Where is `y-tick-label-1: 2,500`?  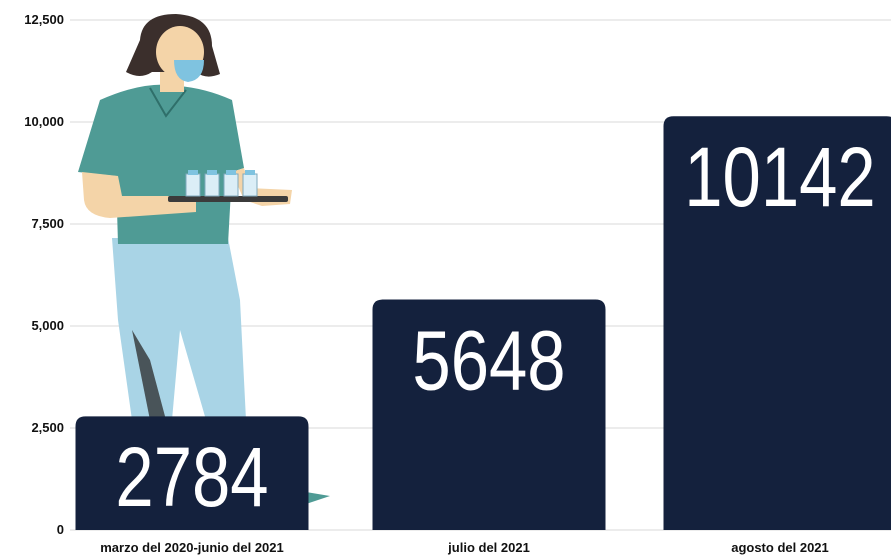 y-tick-label-1: 2,500 is located at coordinates (47, 427).